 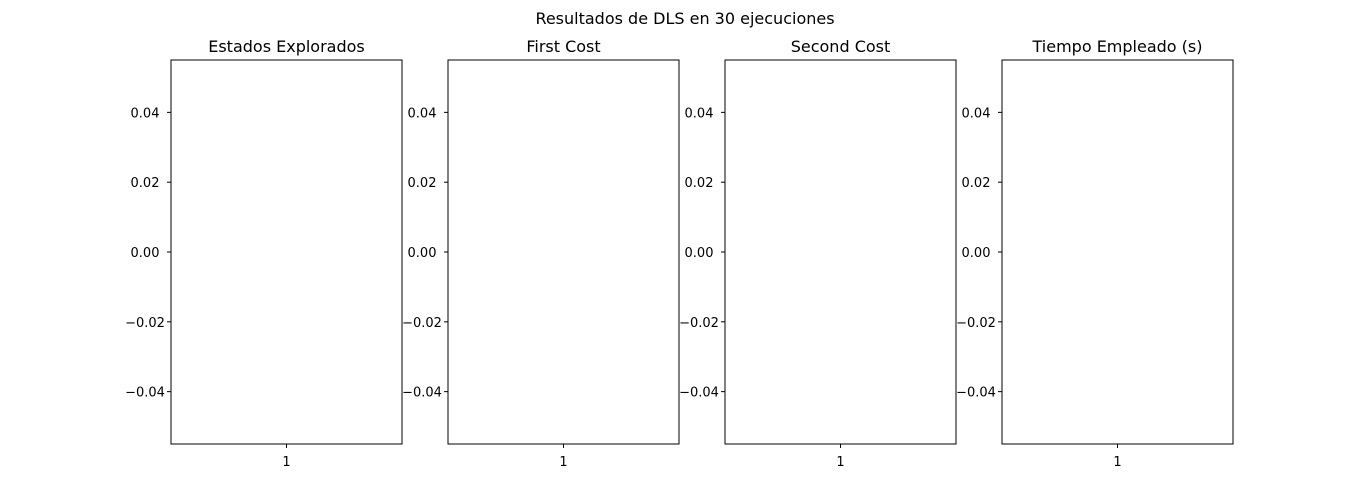 What do you see at coordinates (684, 18) in the screenshot?
I see `figure-title: Resultados de DLS en 30 ejecuciones` at bounding box center [684, 18].